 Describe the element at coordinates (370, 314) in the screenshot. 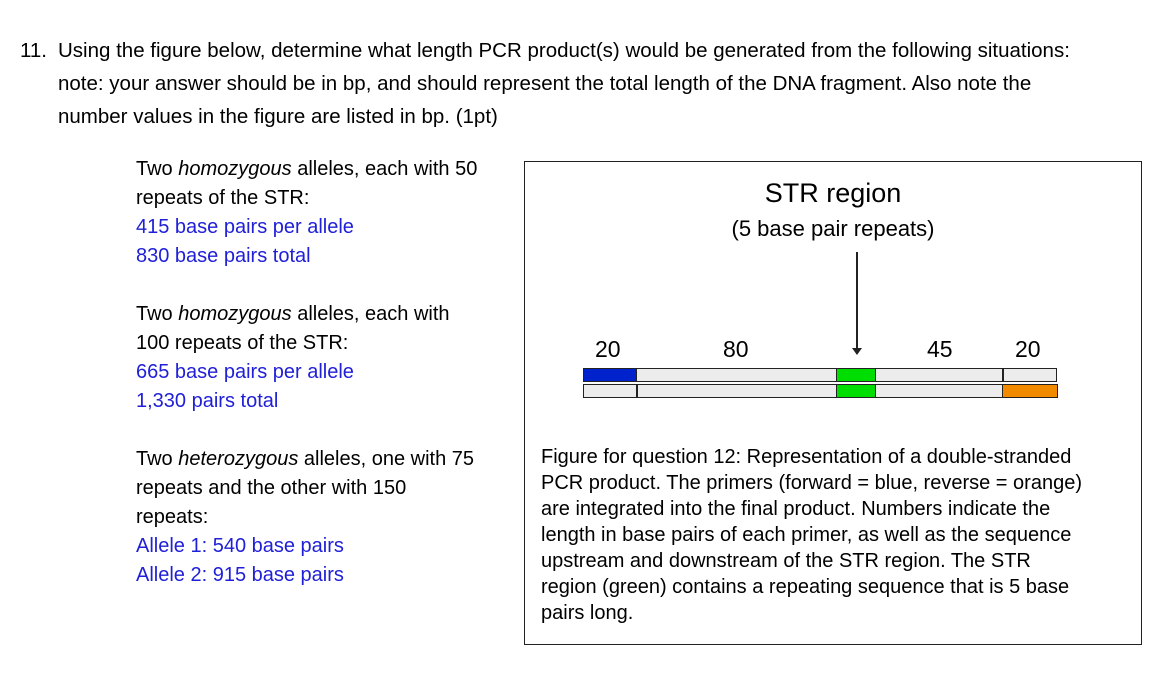

I see `answer-2-prompt-b: alleles, each with` at that location.